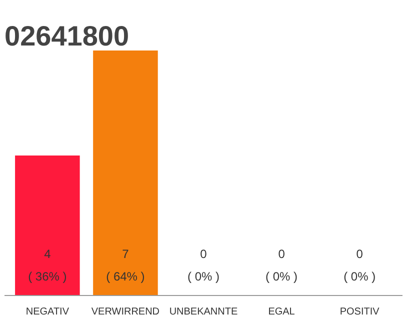 This screenshot has height=320, width=410. What do you see at coordinates (48, 312) in the screenshot?
I see `x-tick-label: NEGATIV` at bounding box center [48, 312].